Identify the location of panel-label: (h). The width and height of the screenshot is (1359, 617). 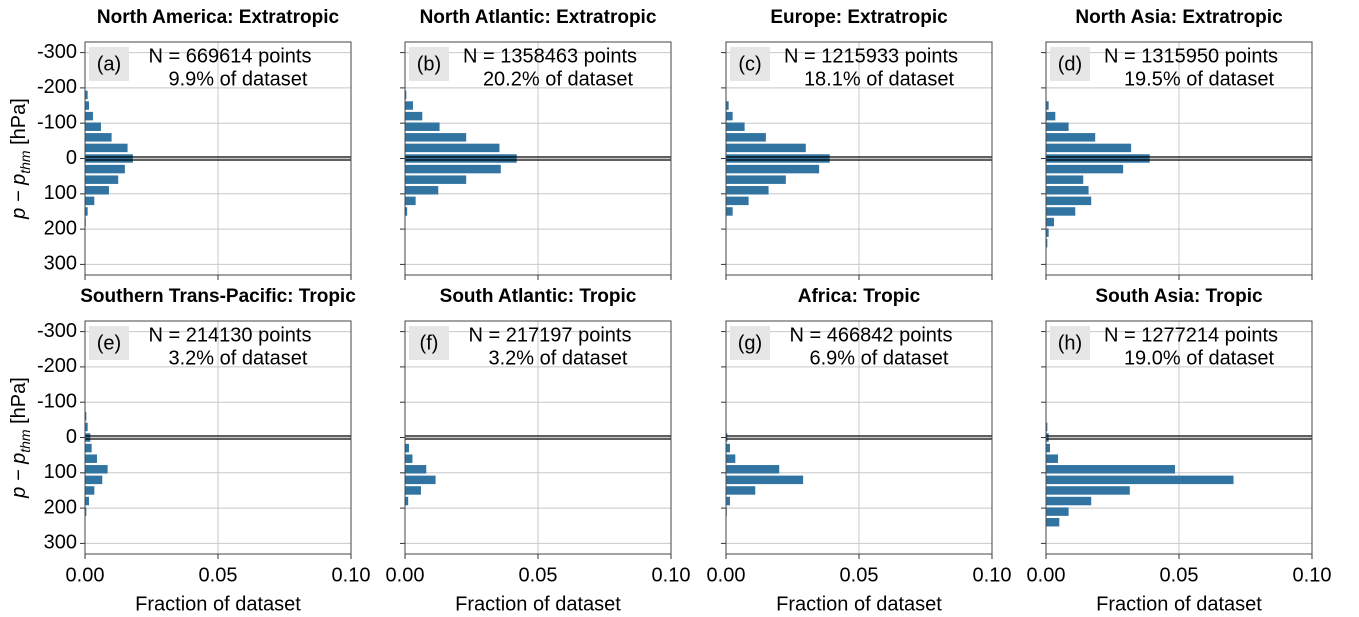
(1070, 343).